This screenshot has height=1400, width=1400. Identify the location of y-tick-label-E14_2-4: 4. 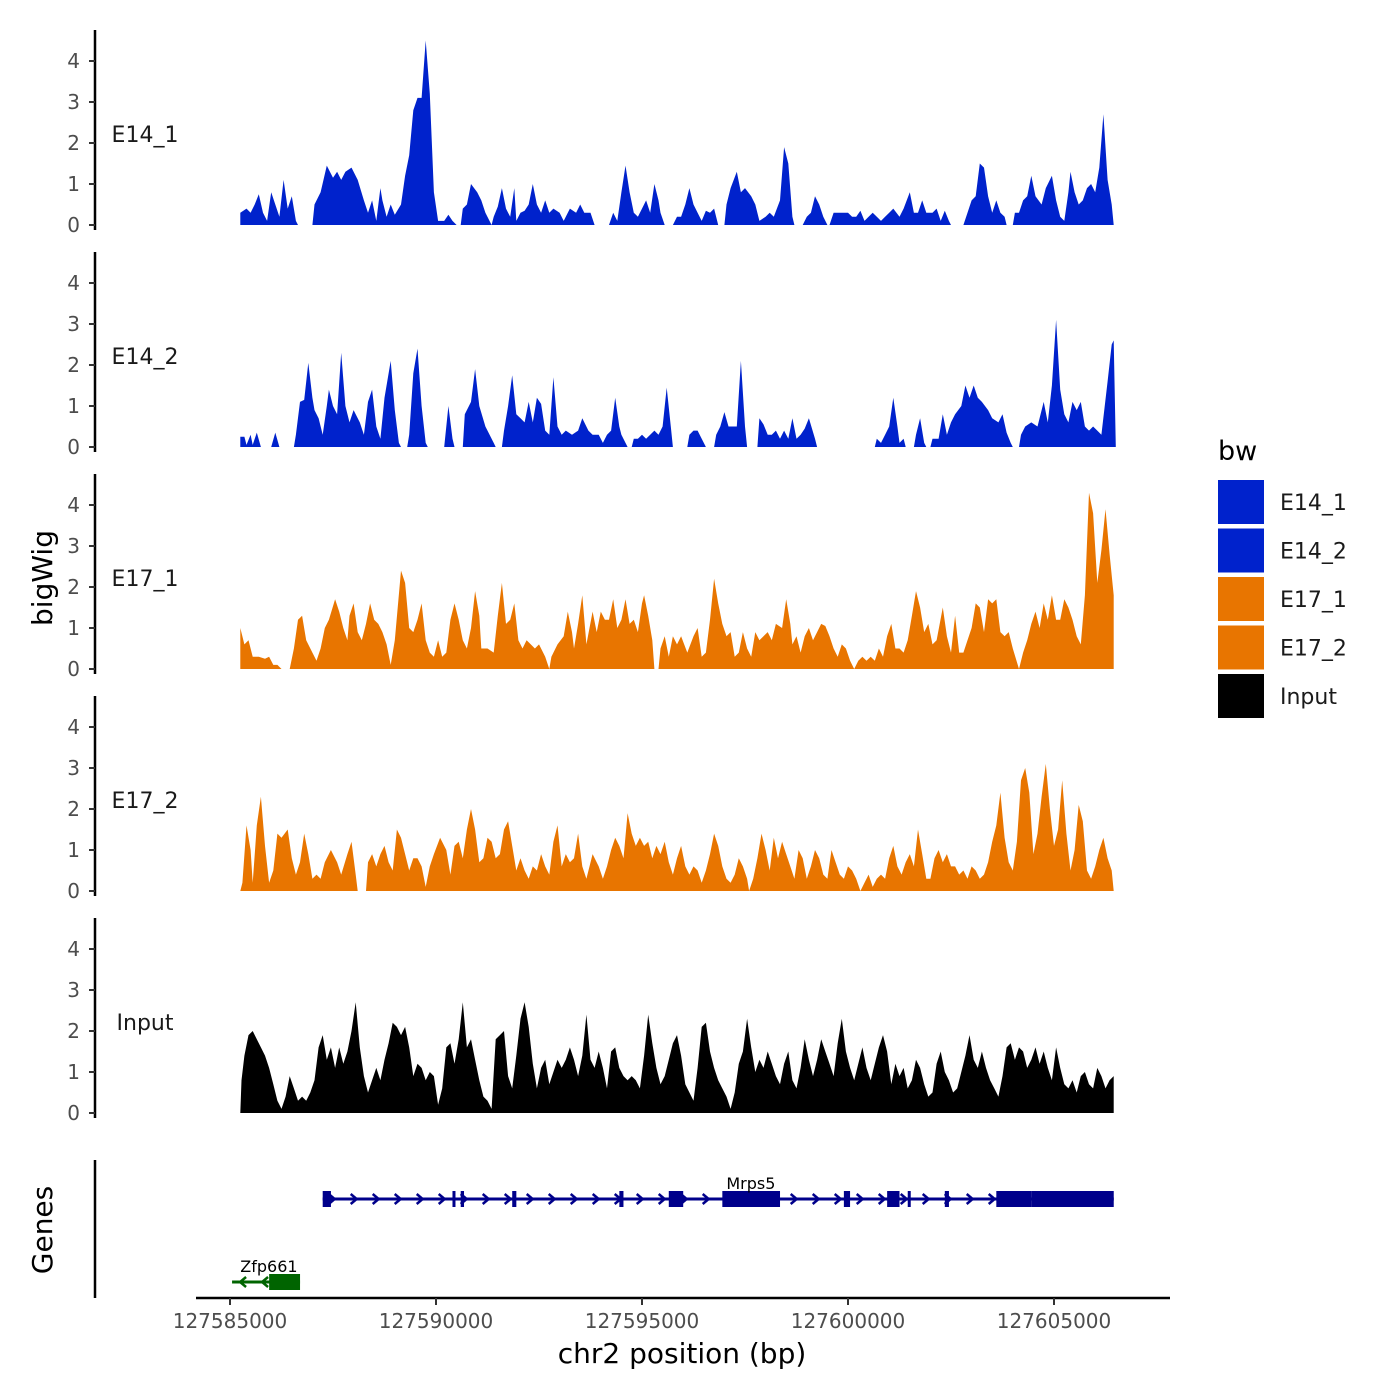
(73, 283).